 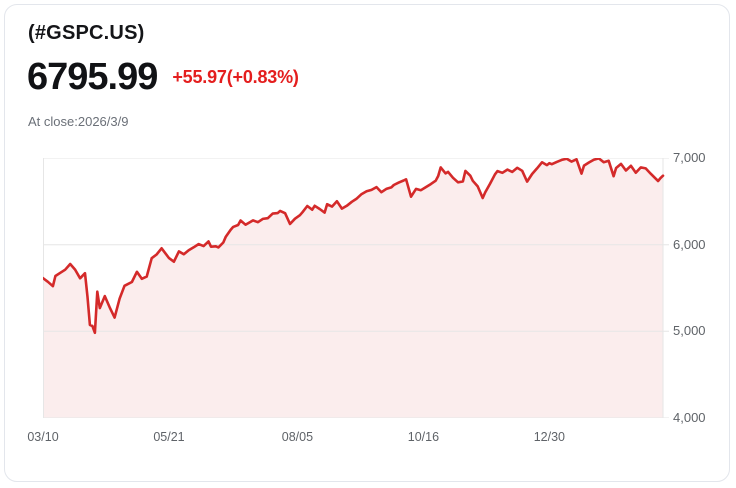 I want to click on x-axis-label: 03/10, so click(x=43, y=437).